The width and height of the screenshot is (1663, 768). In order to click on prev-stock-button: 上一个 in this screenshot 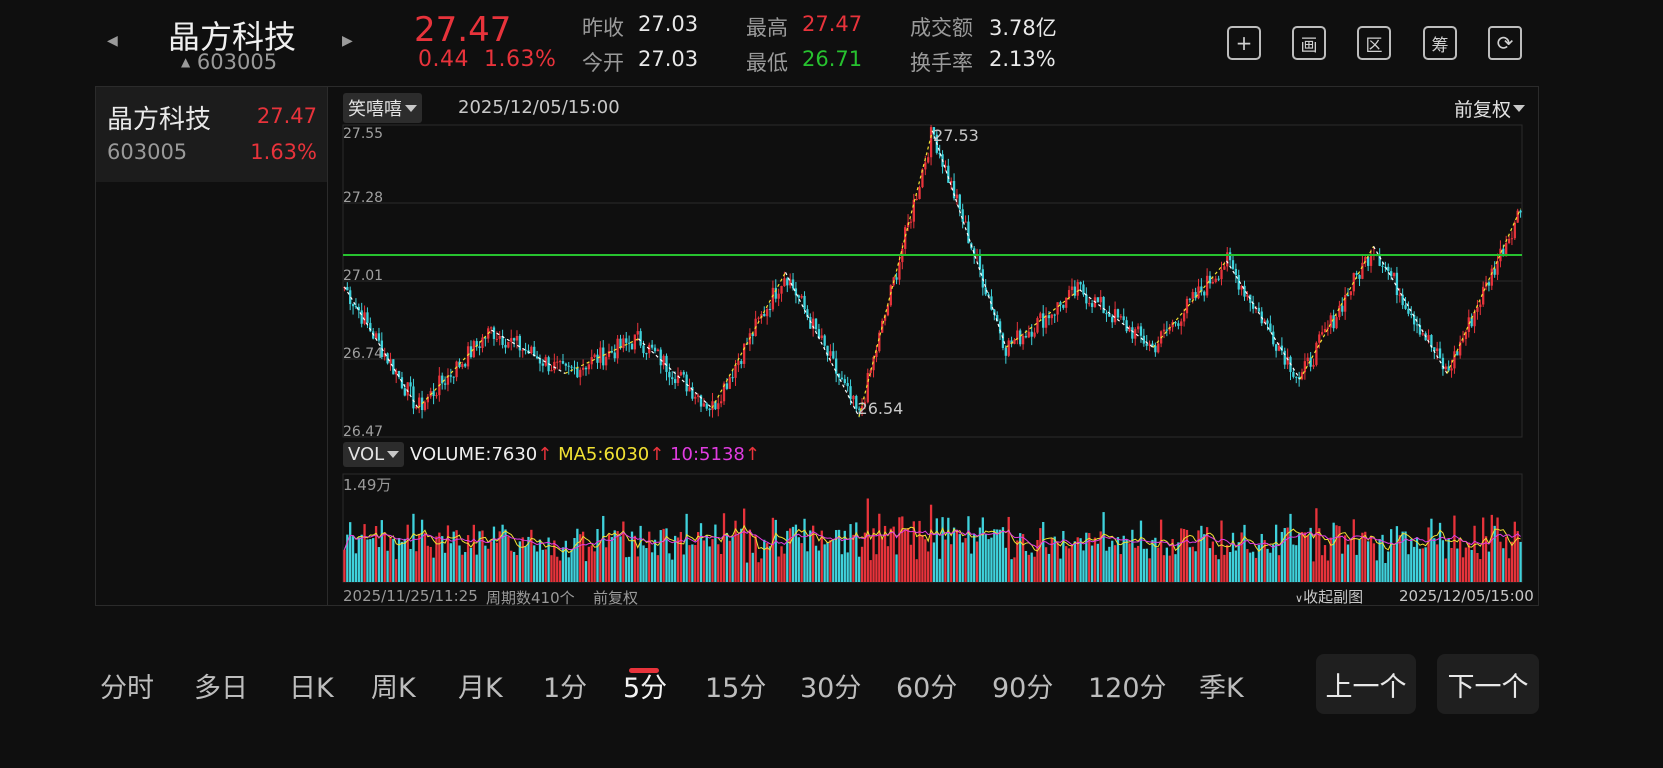, I will do `click(1366, 684)`.